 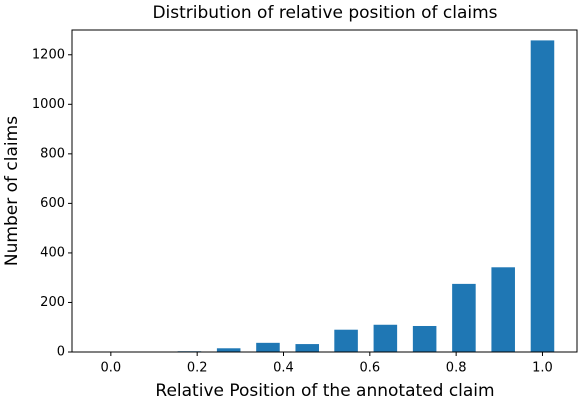 What do you see at coordinates (61, 352) in the screenshot?
I see `y-tick-label: 0` at bounding box center [61, 352].